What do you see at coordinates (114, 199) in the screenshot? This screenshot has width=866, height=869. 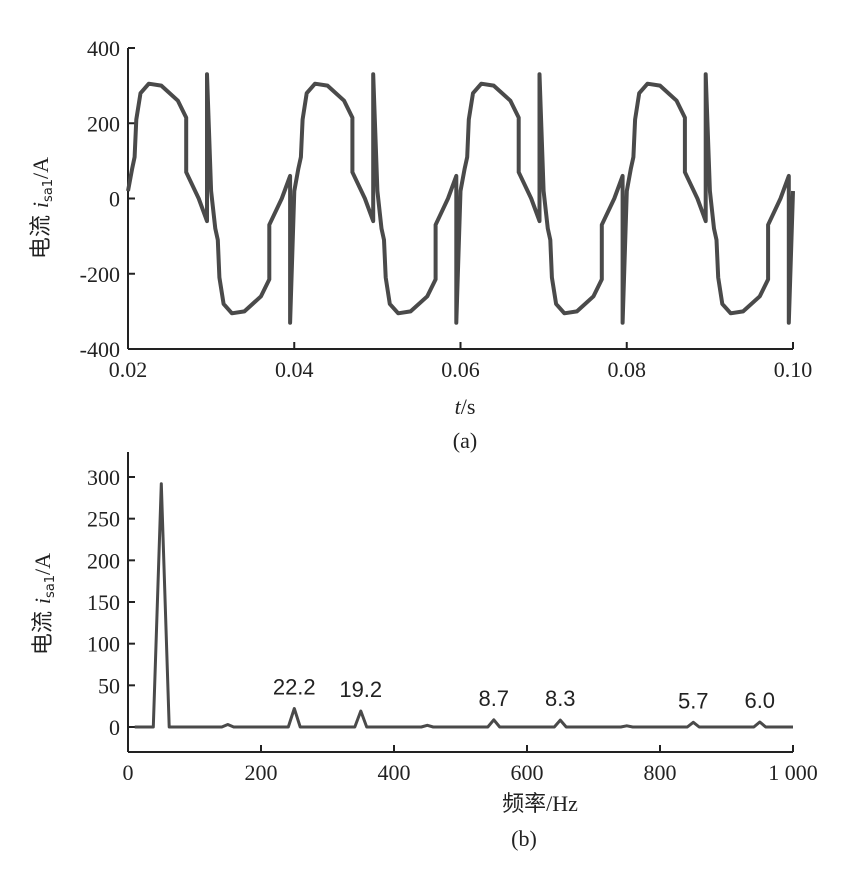 I see `chart-a-ytick-label: 0` at bounding box center [114, 199].